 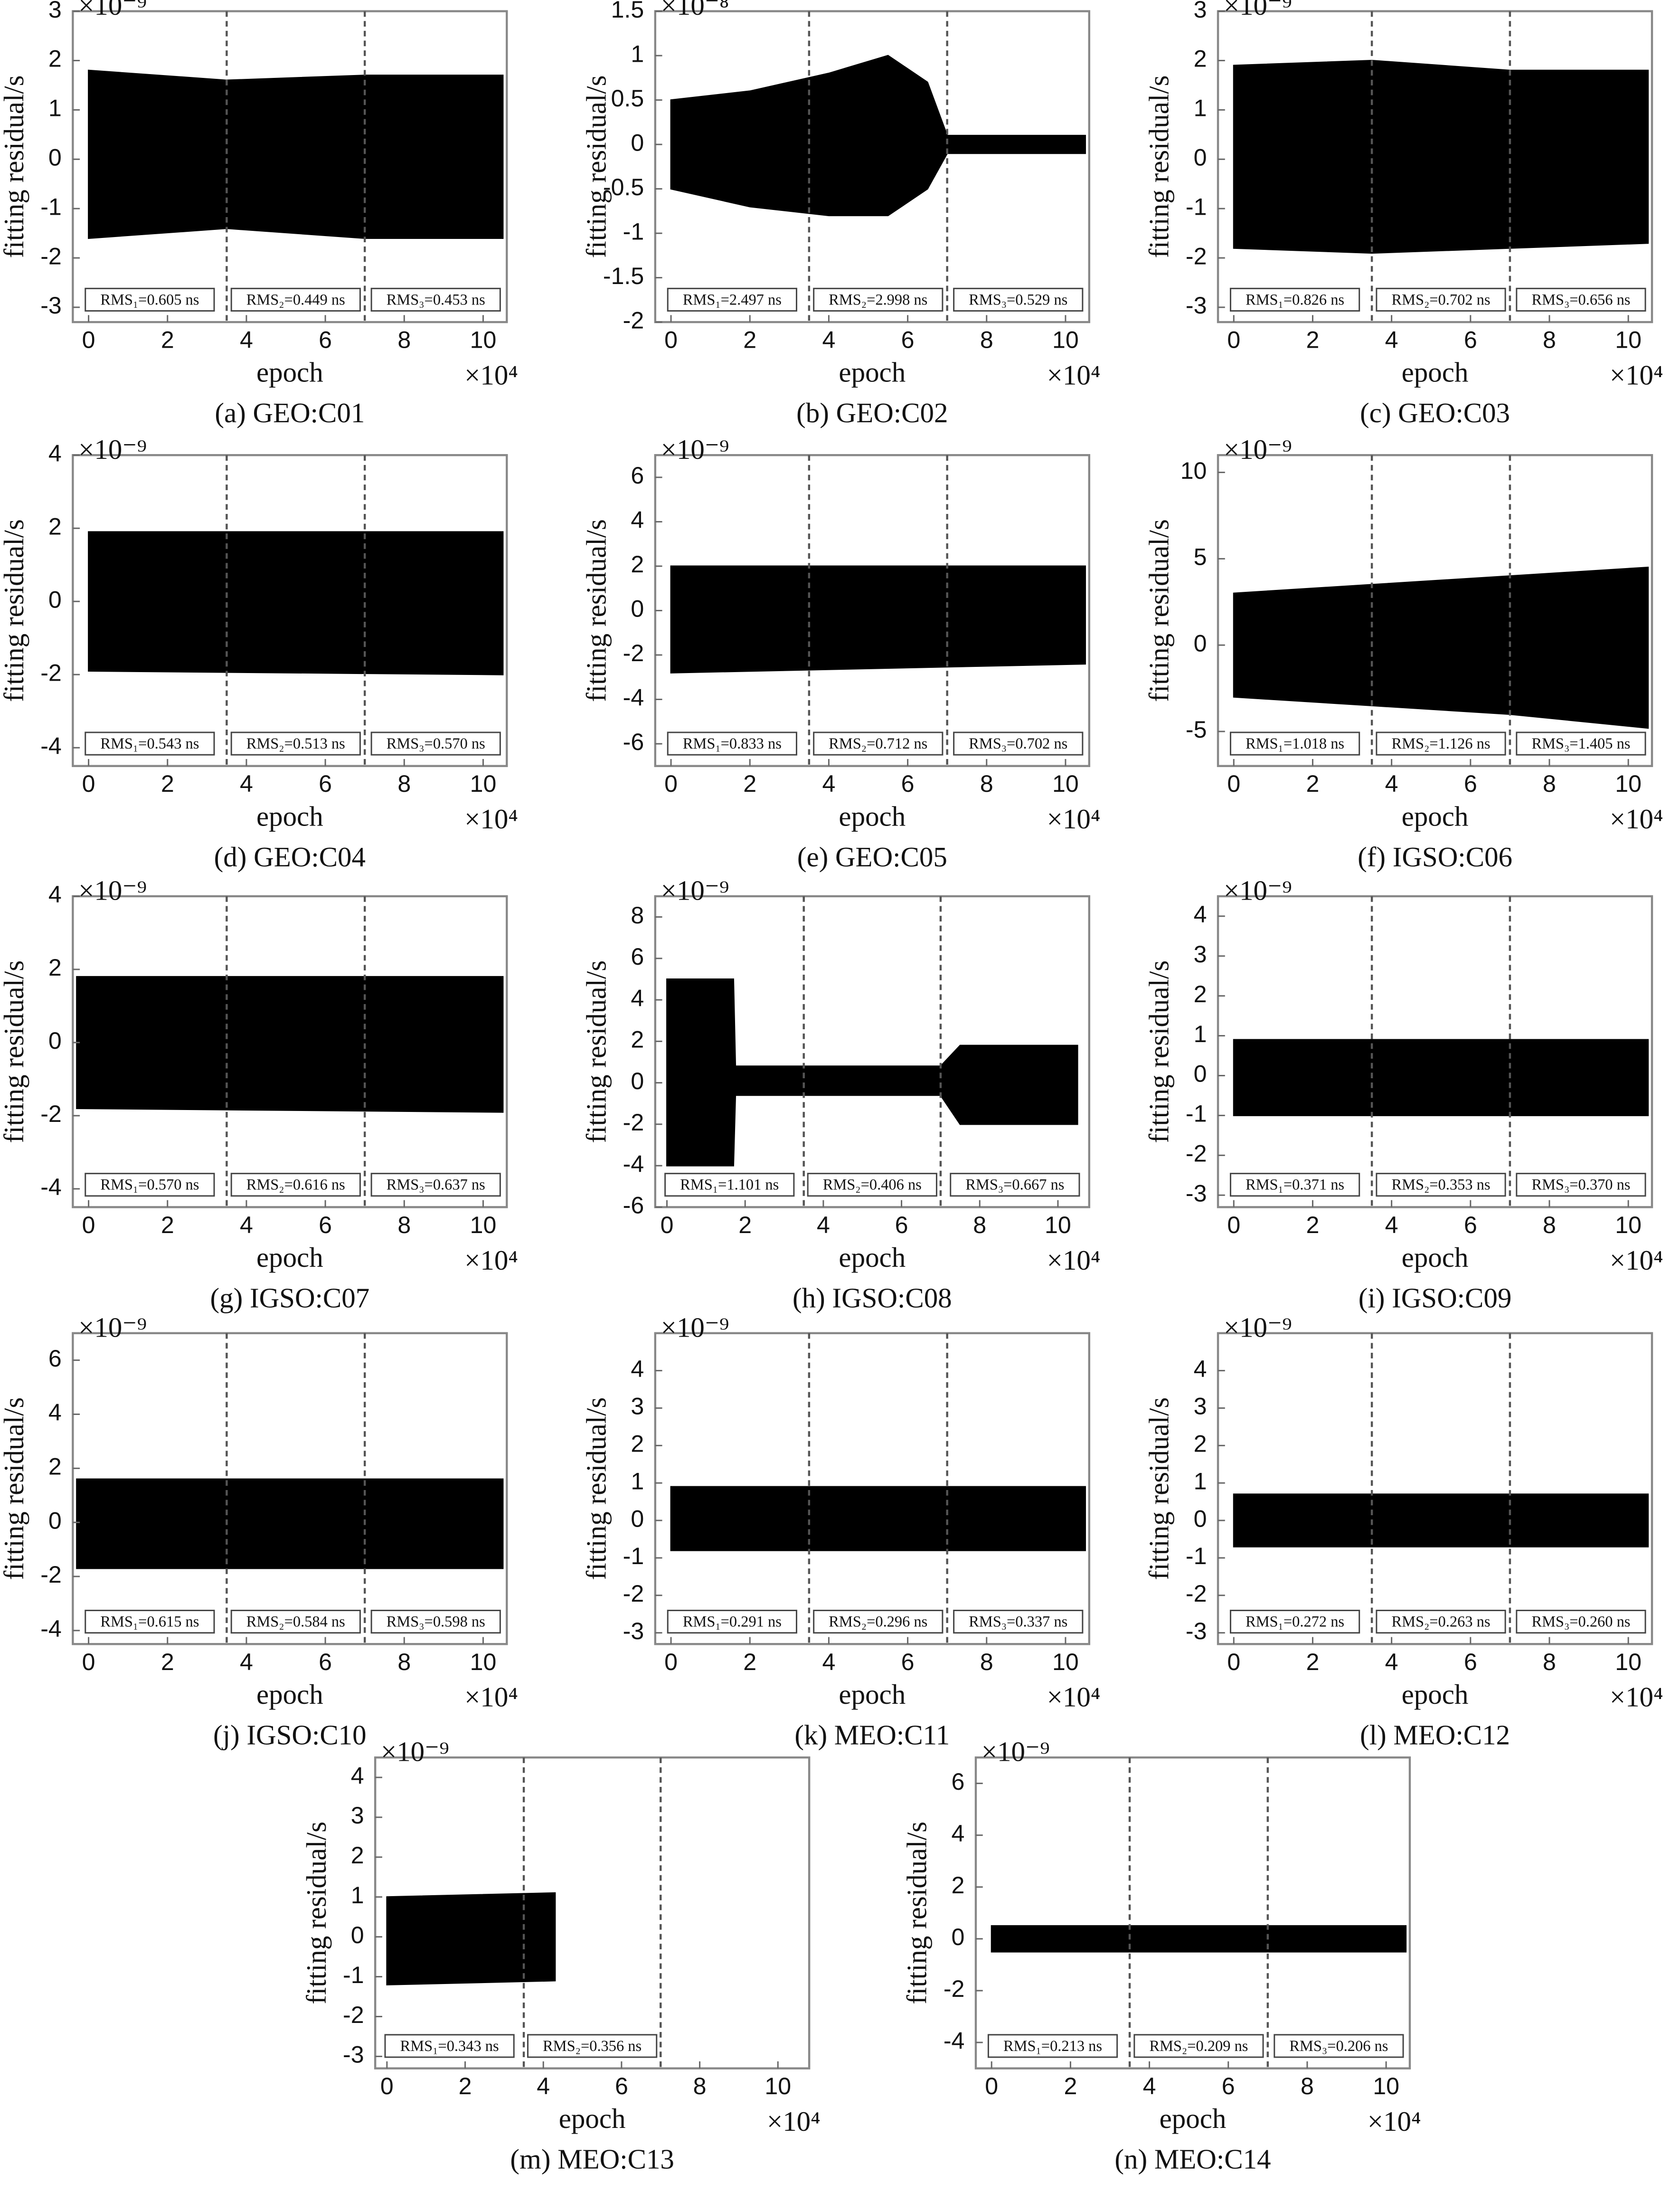 I want to click on y-tick-label: -6, so click(x=633, y=742).